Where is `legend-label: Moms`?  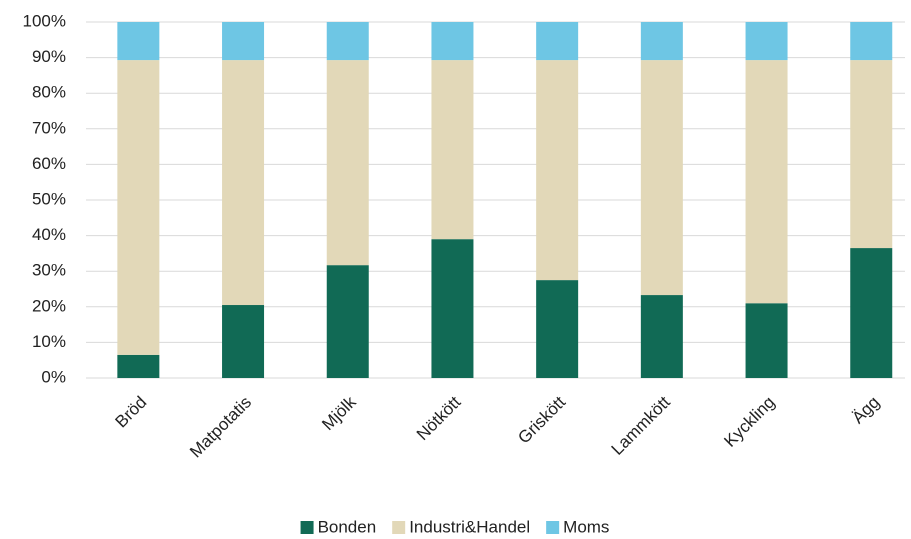 legend-label: Moms is located at coordinates (586, 526).